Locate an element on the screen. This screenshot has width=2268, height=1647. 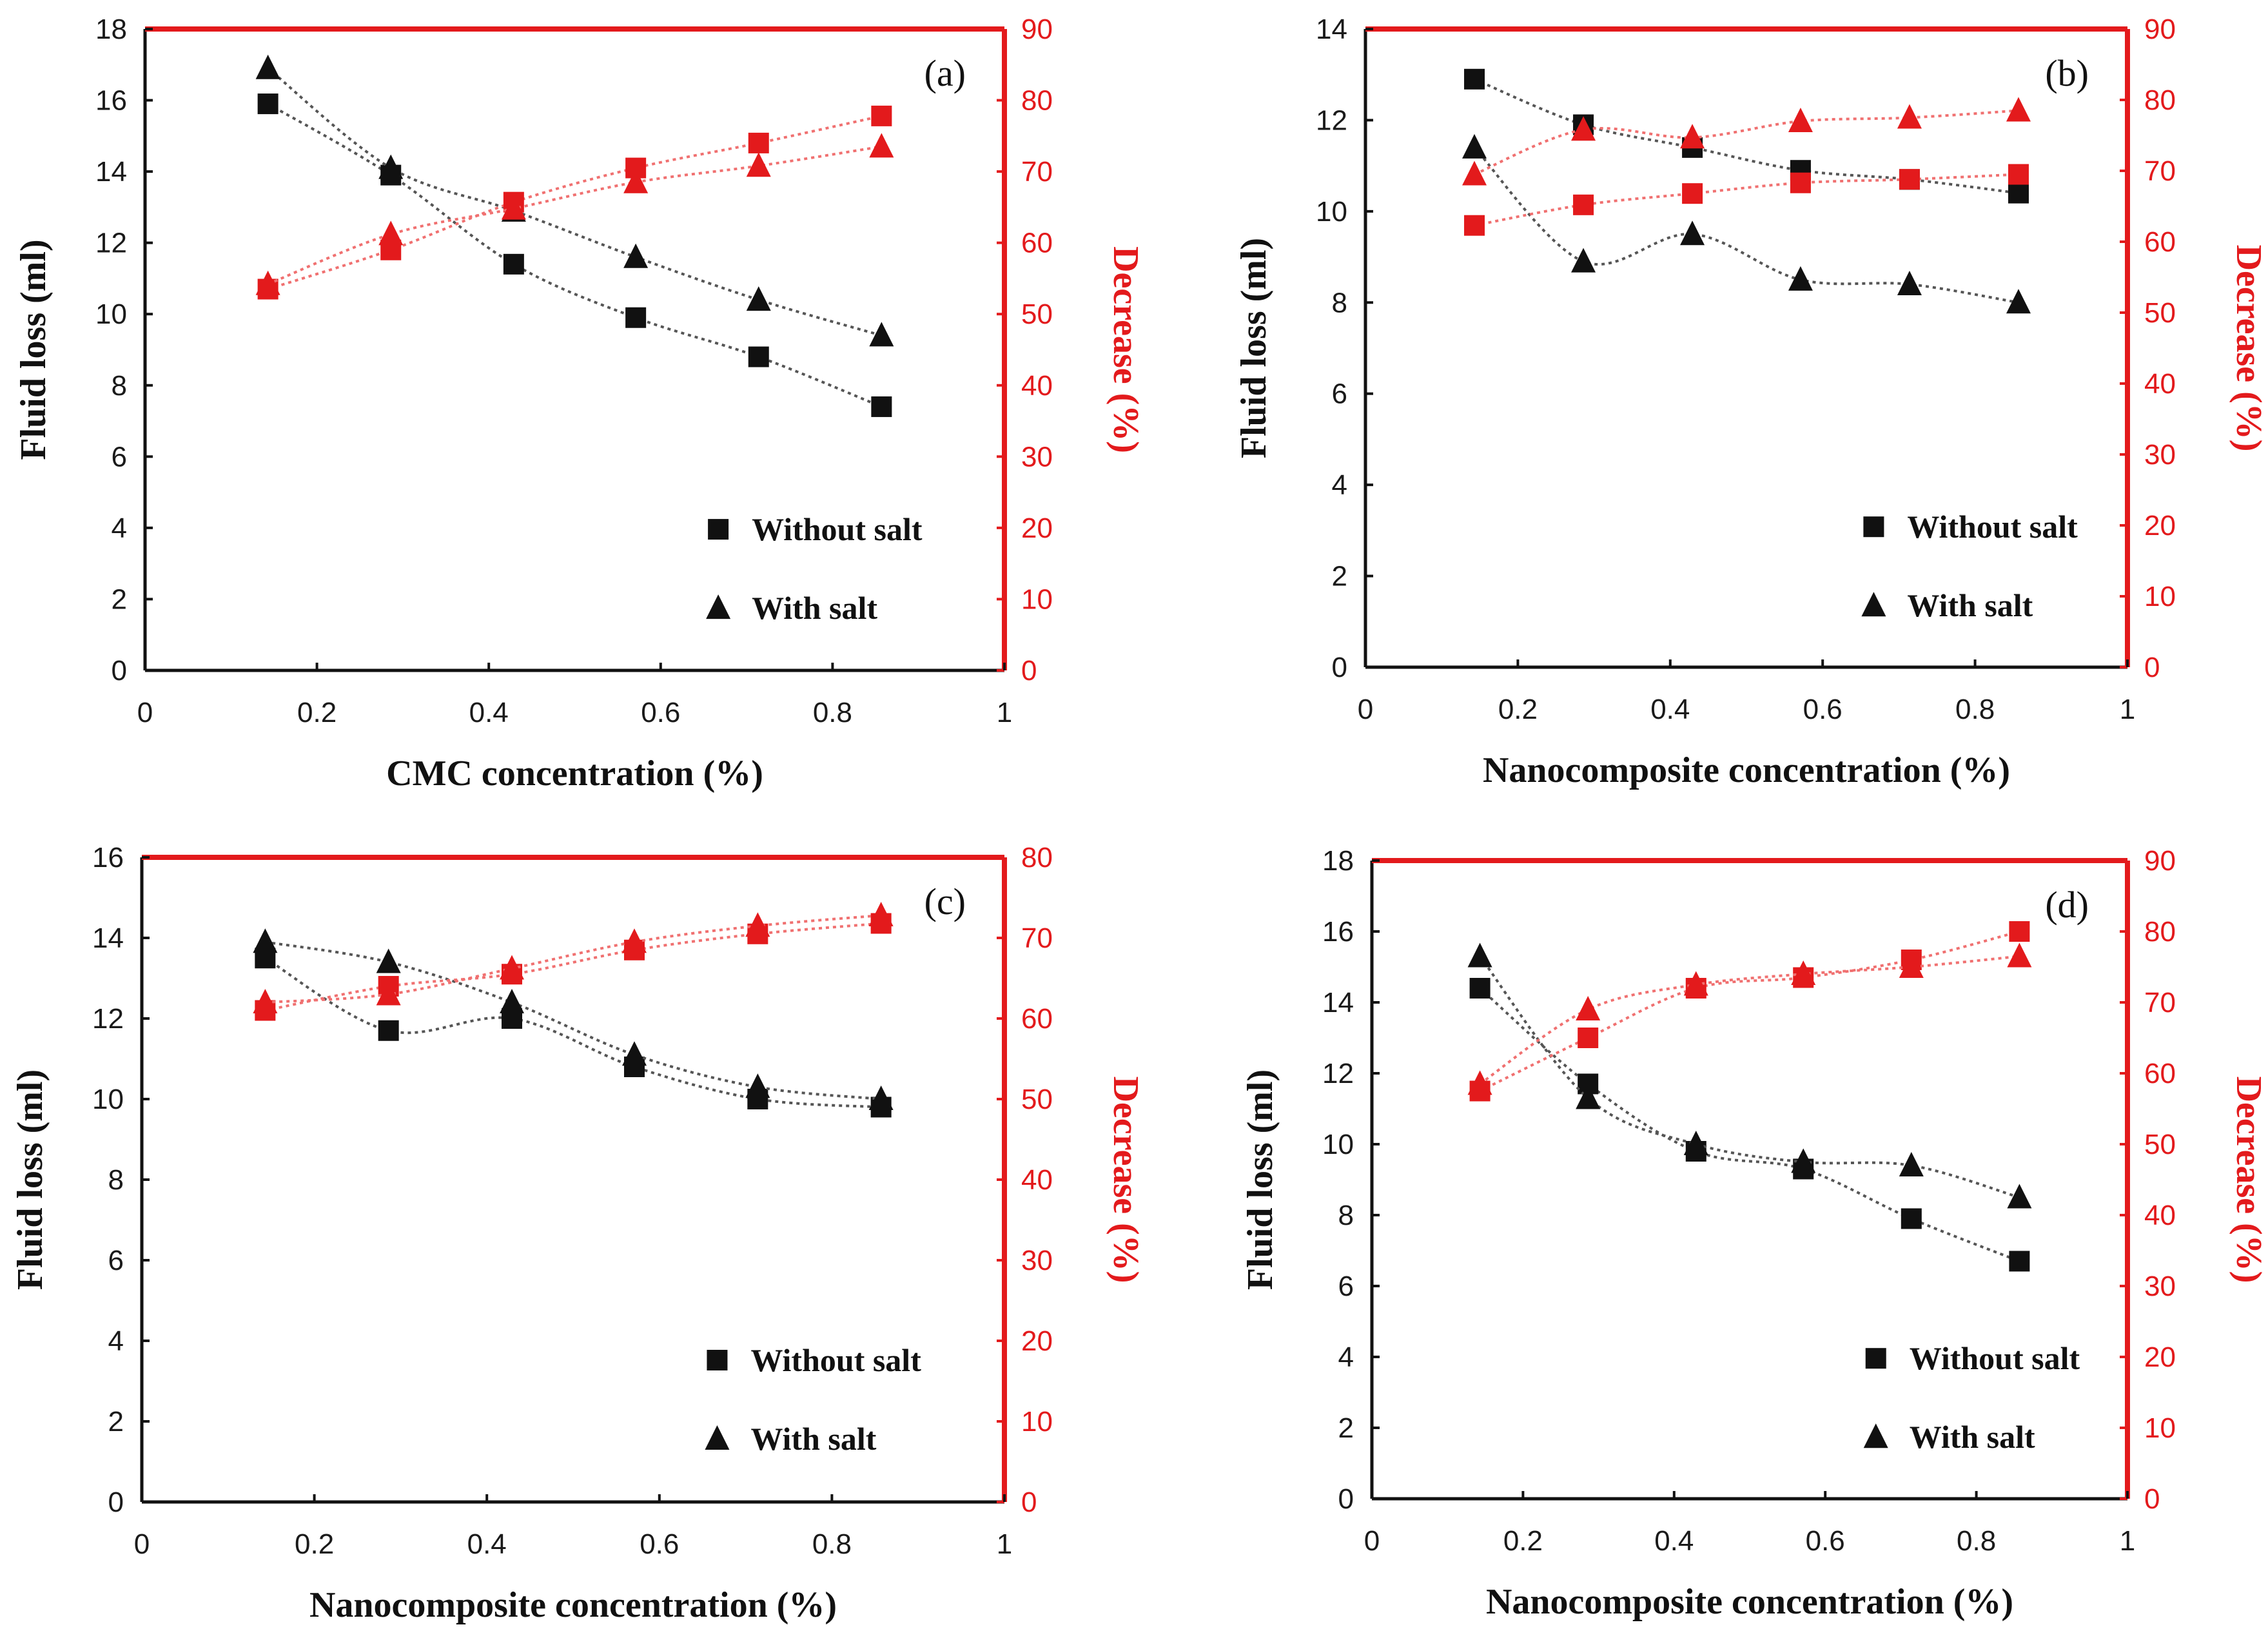
y-tick-label: 16 is located at coordinates (111, 101).